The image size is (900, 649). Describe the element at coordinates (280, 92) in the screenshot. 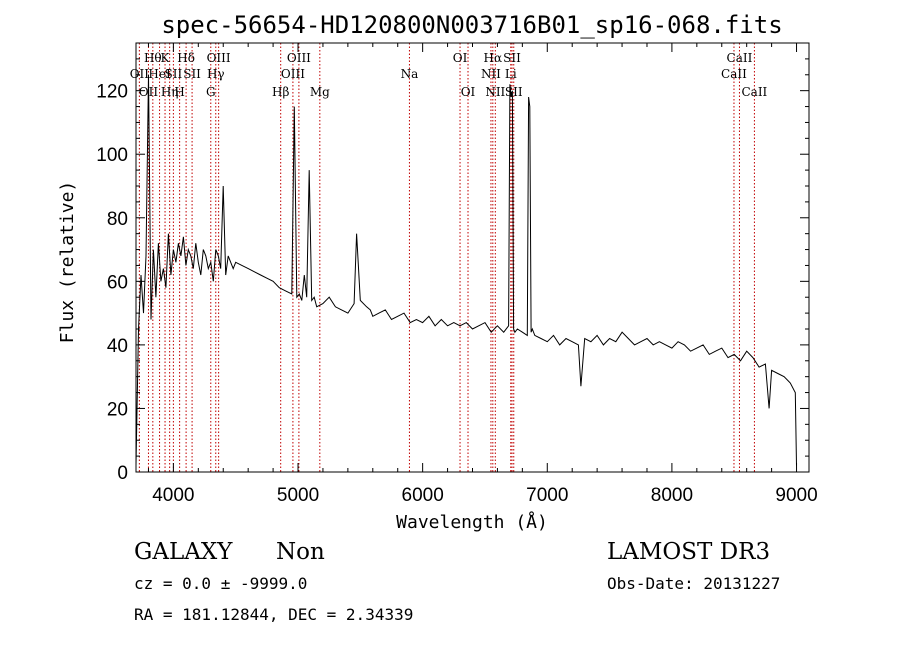

I see `line-label-13: Hβ` at that location.